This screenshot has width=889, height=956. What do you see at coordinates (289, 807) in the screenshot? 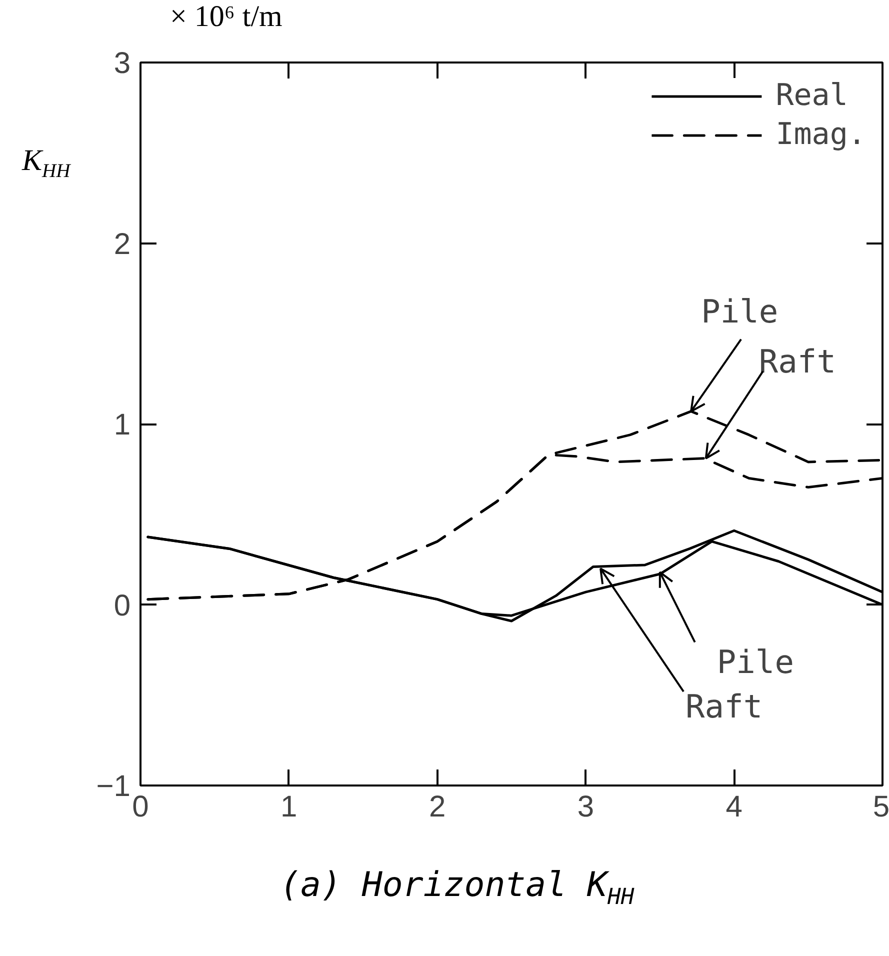
I see `x-tick-label: 1` at bounding box center [289, 807].